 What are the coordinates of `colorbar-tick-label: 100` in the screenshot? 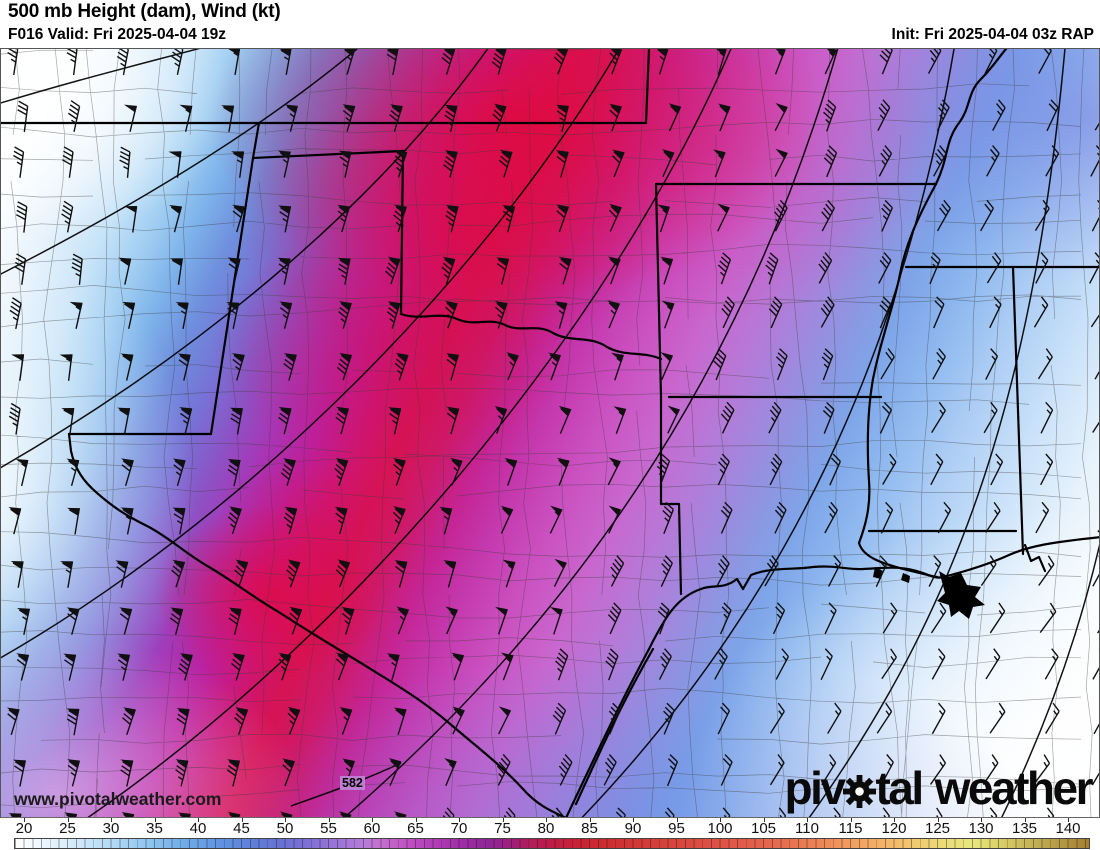 It's located at (720, 828).